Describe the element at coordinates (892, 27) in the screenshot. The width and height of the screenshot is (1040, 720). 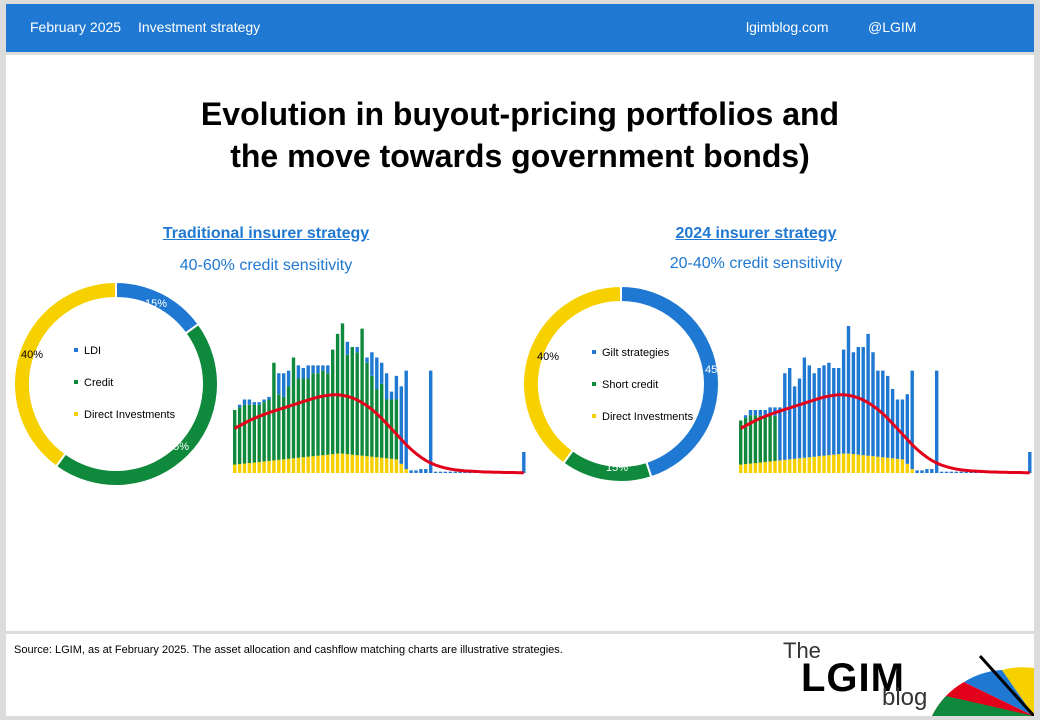
I see `header-twitter-handle: @LGIM` at that location.